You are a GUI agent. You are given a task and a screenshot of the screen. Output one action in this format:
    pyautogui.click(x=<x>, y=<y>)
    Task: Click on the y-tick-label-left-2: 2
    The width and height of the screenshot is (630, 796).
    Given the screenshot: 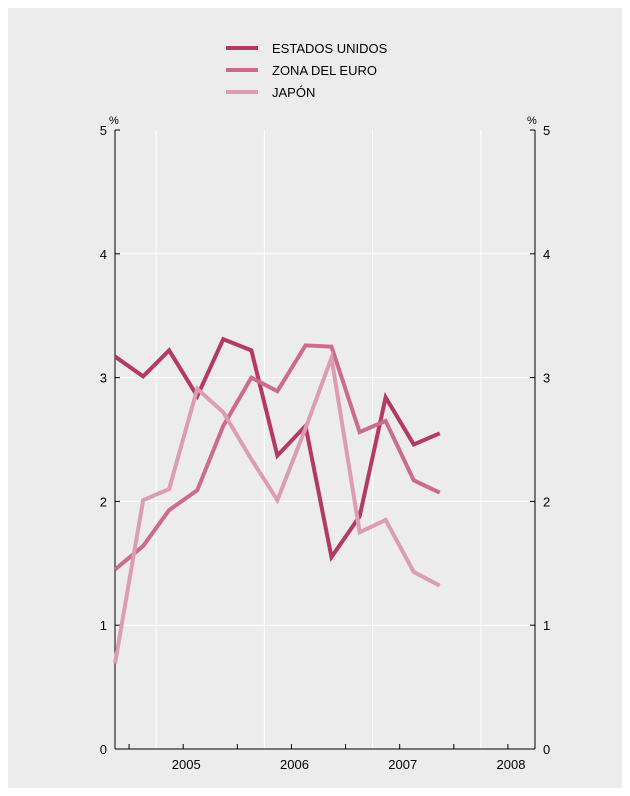 What is the action you would take?
    pyautogui.click(x=103, y=501)
    